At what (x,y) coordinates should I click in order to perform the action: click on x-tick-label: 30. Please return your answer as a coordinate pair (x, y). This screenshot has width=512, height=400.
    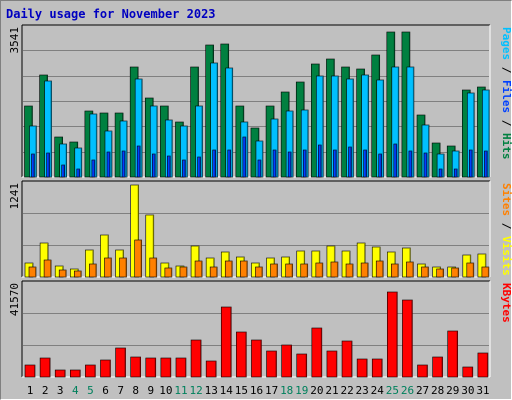
    Looking at the image, I should click on (467, 390).